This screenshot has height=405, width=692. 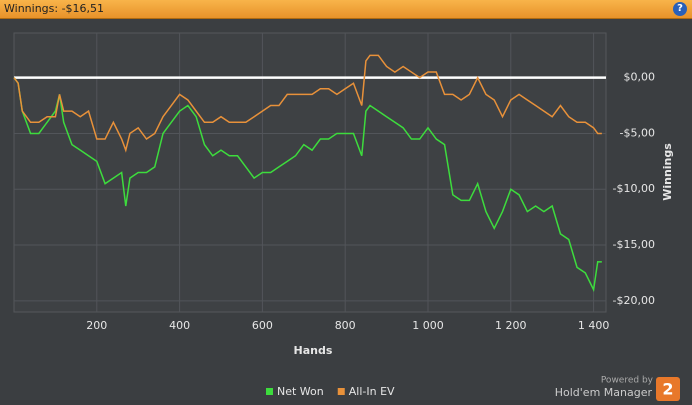 I want to click on x-tick-label: 400, so click(x=179, y=325).